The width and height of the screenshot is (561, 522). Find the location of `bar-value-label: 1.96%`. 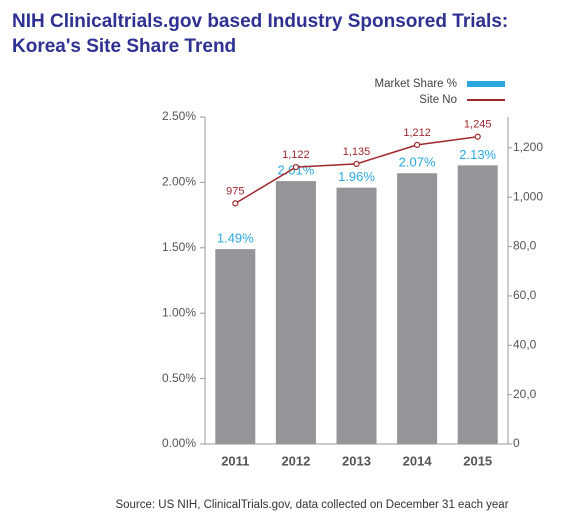

bar-value-label: 1.96% is located at coordinates (356, 176).